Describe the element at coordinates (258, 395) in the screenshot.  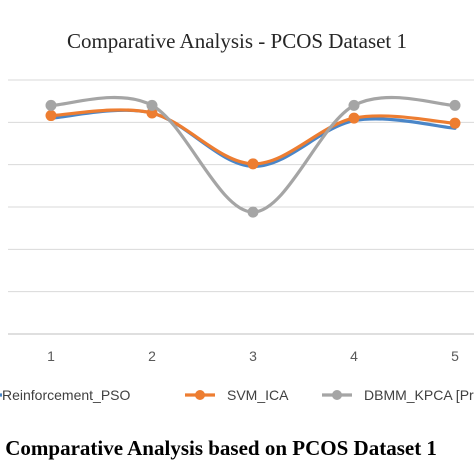
I see `legend-label: SVM_ICA` at that location.